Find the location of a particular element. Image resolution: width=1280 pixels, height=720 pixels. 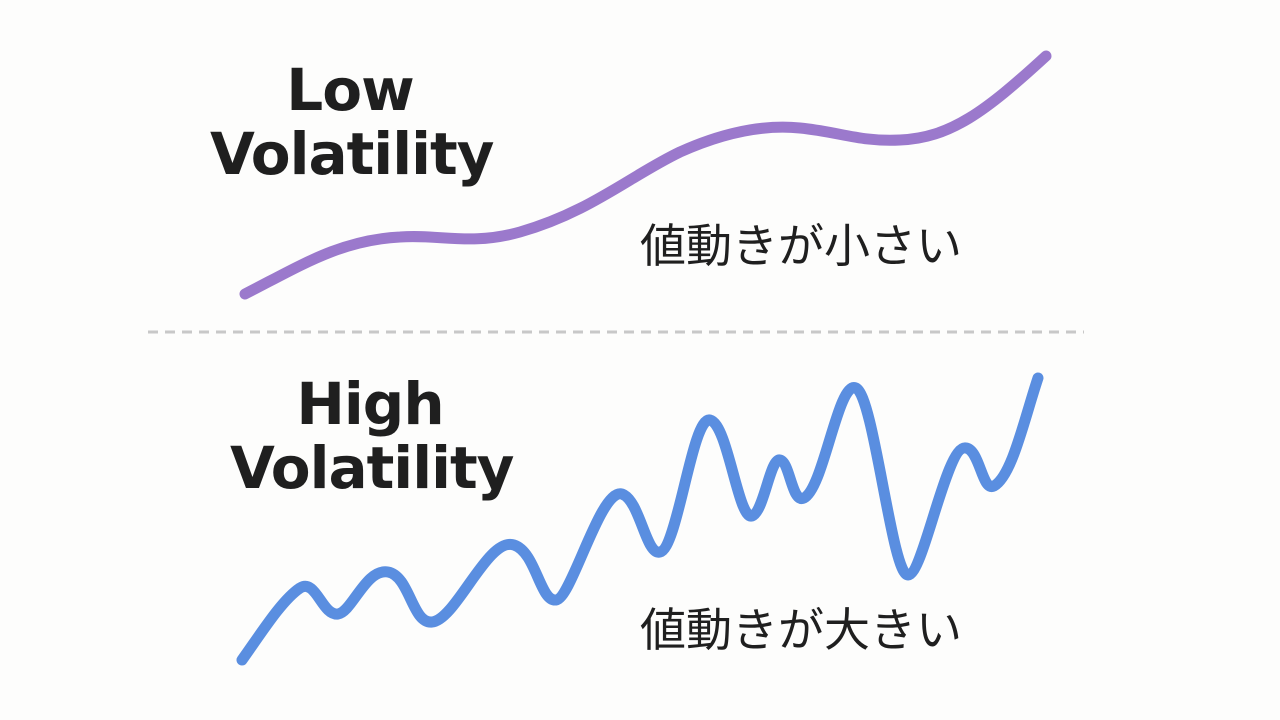

low-volatility-title-line1: Low is located at coordinates (350, 90).